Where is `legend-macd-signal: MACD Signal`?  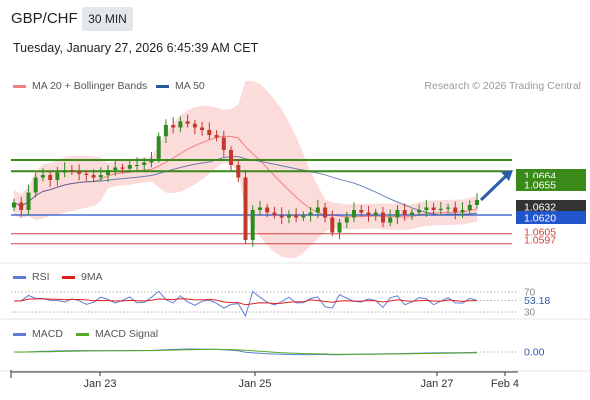
legend-macd-signal: MACD Signal is located at coordinates (117, 334).